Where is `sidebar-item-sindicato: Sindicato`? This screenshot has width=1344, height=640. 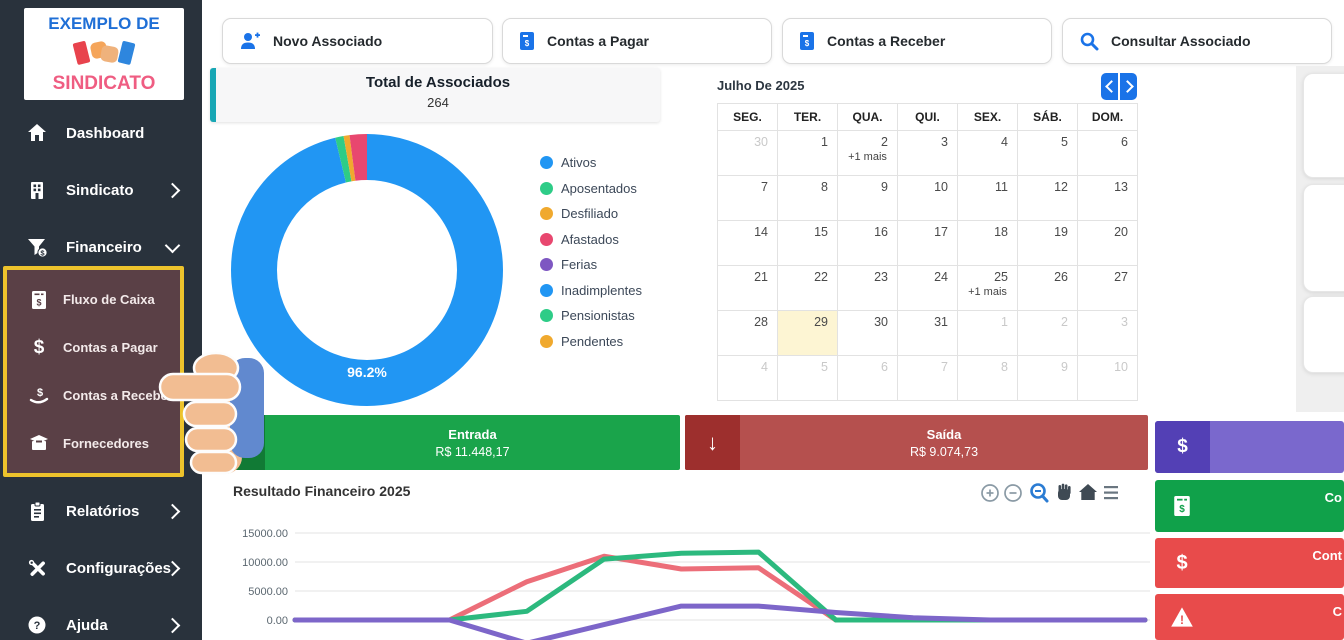 sidebar-item-sindicato: Sindicato is located at coordinates (101, 190).